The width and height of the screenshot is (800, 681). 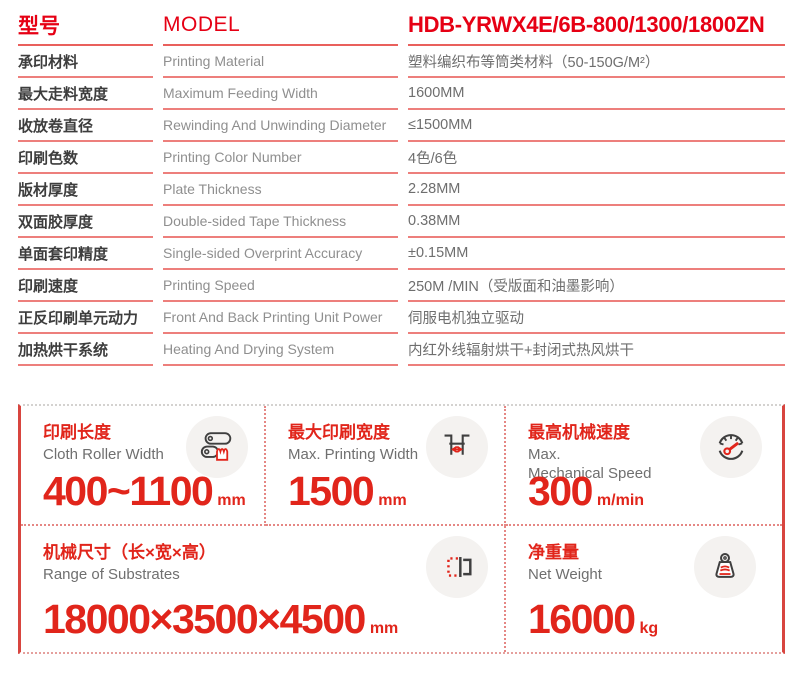 What do you see at coordinates (280, 350) in the screenshot?
I see `row-label-en: Heating And Drying System` at bounding box center [280, 350].